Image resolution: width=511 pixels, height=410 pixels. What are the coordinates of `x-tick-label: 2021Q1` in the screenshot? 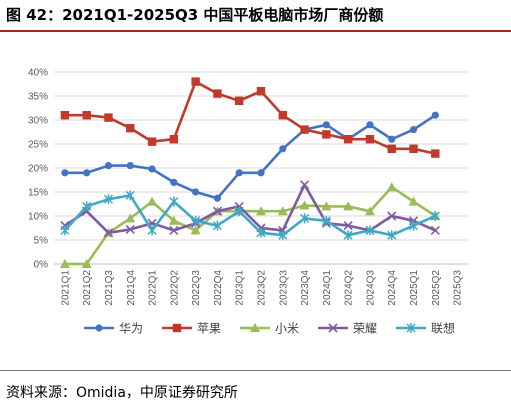 It's located at (65, 288).